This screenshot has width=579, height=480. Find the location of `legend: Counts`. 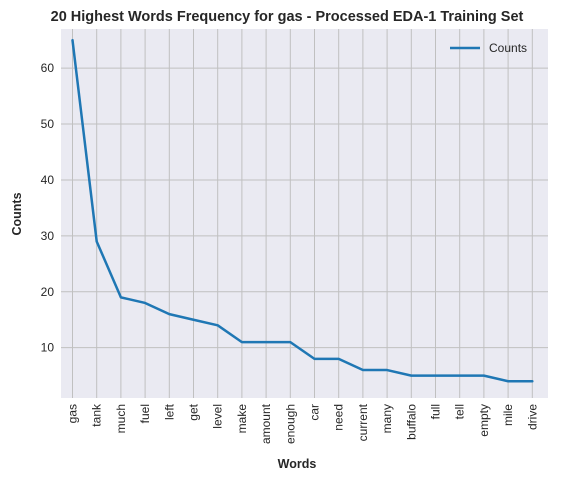

legend: Counts is located at coordinates (488, 48).